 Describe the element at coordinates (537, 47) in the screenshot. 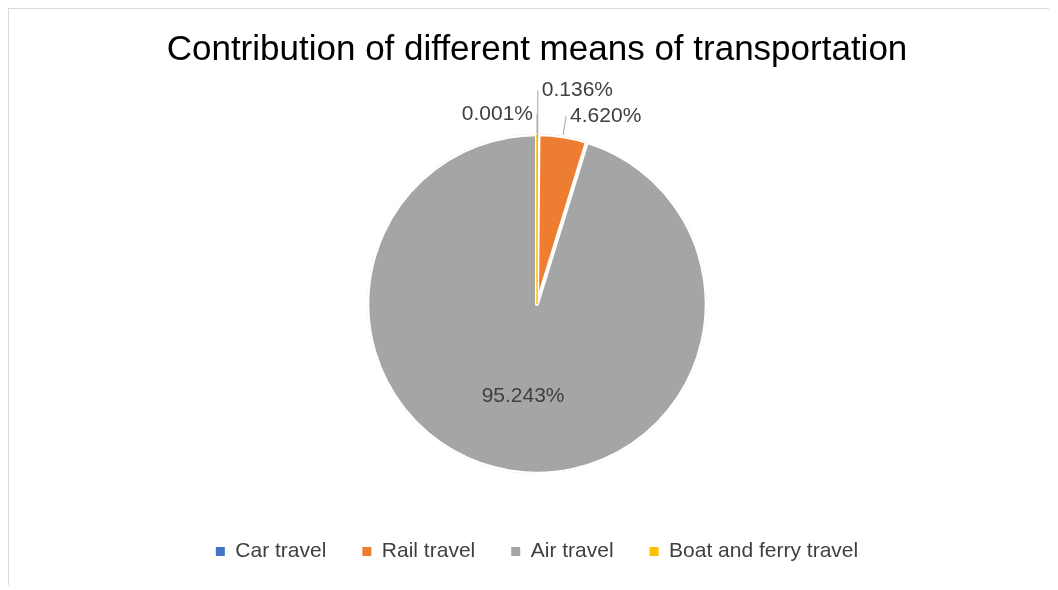

I see `chart-title: Contribution of different means of transportation` at that location.